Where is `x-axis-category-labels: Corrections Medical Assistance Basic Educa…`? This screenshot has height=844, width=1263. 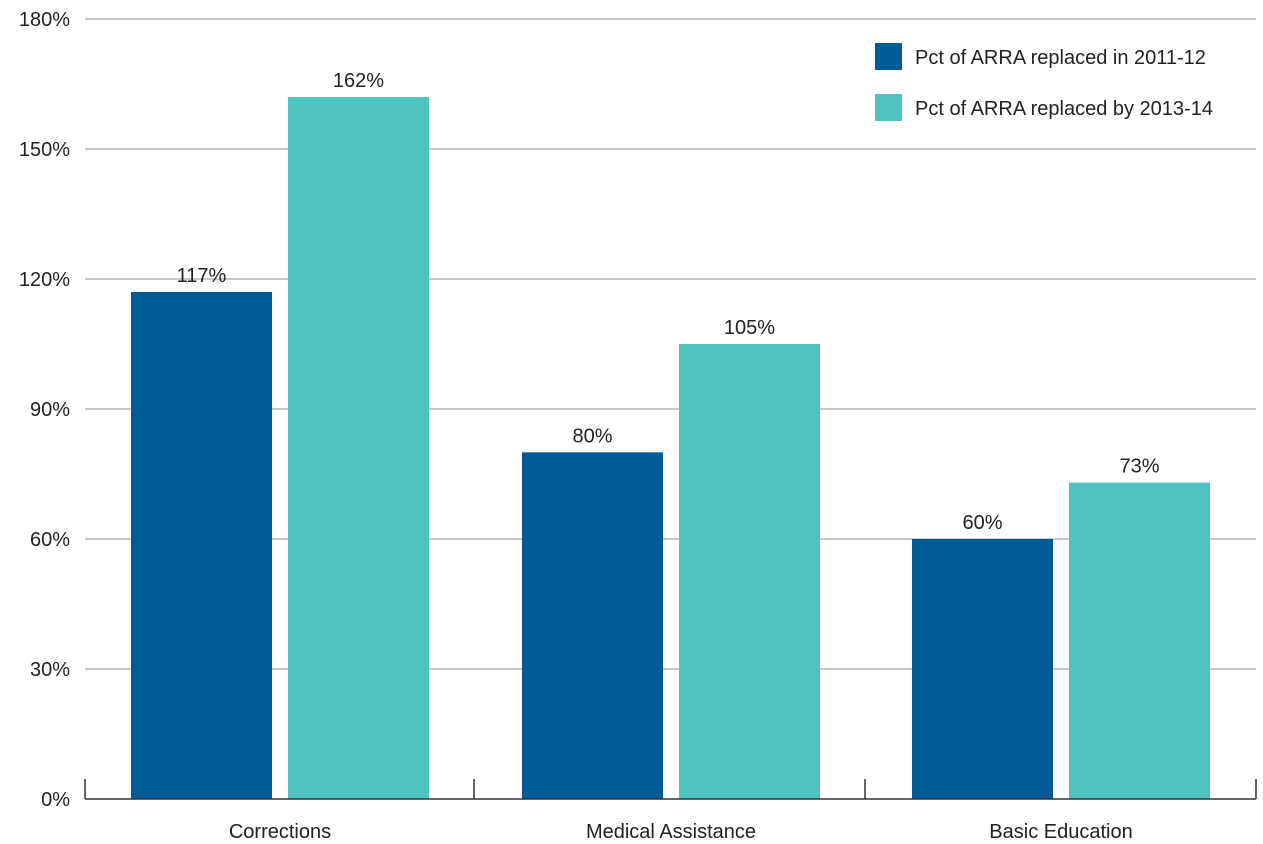 x-axis-category-labels: Corrections Medical Assistance Basic Educa… is located at coordinates (681, 832).